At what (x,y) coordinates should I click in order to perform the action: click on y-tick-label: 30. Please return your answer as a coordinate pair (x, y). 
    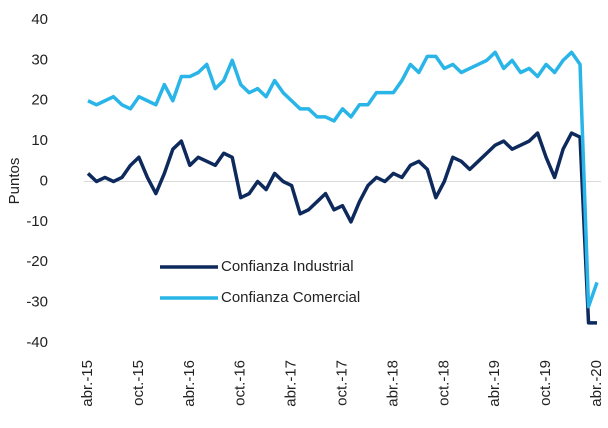
    Looking at the image, I should click on (39, 59).